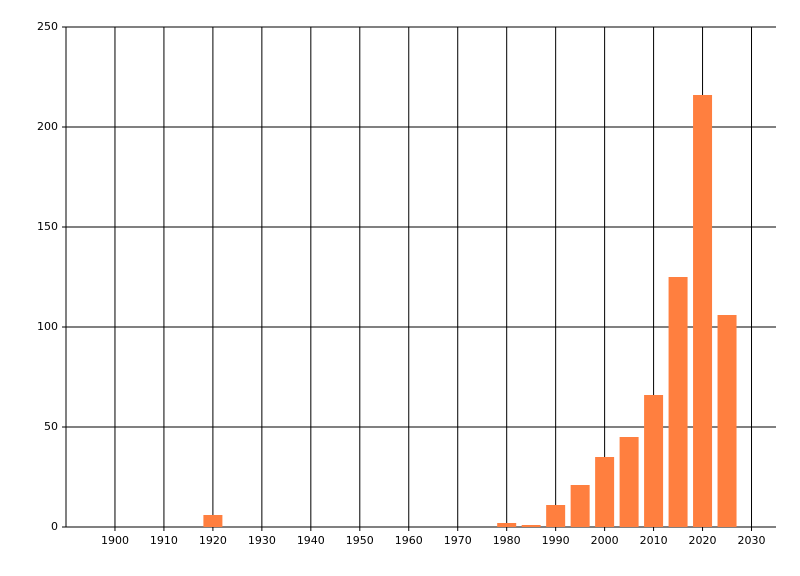 Image resolution: width=800 pixels, height=576 pixels. Describe the element at coordinates (47, 126) in the screenshot. I see `y-tick-label: 200` at that location.